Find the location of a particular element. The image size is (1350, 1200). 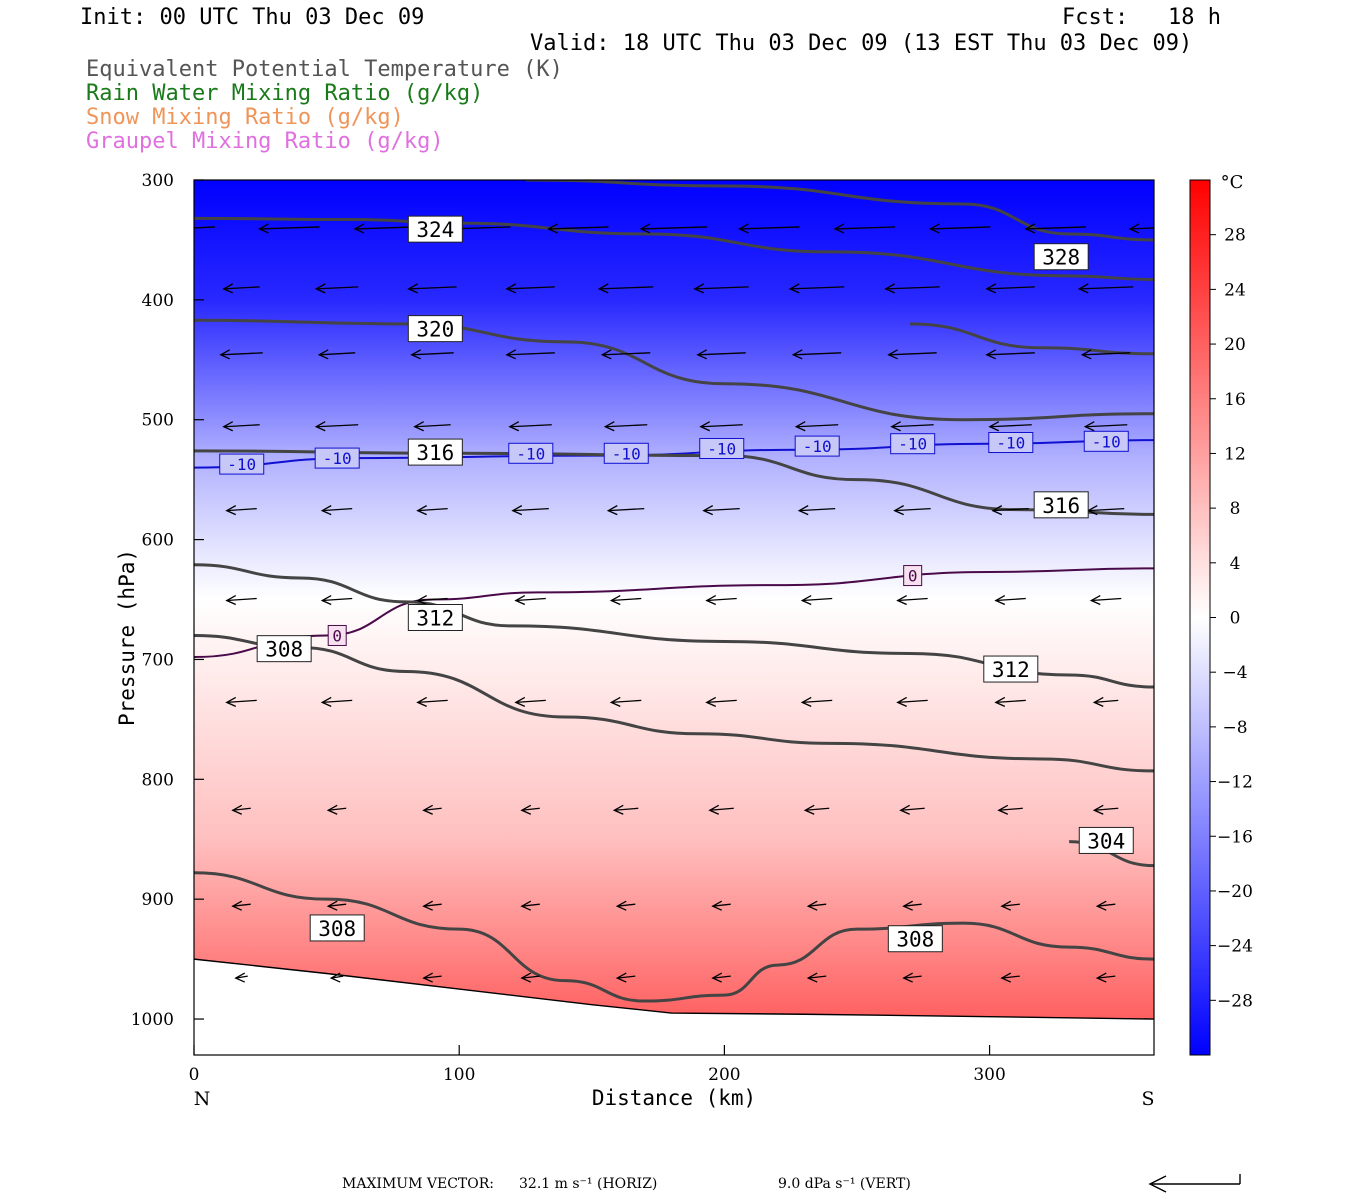

field-label-snow: Snow Mixing Ratio (g/kg) is located at coordinates (245, 117).